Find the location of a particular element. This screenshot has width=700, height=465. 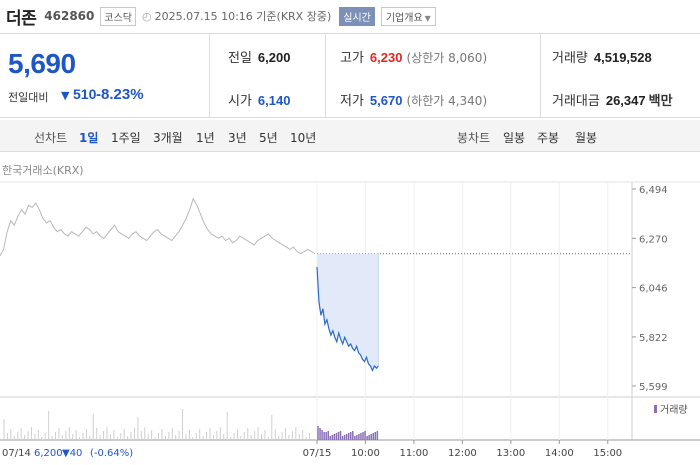

period-3m: 3개월 is located at coordinates (168, 138).